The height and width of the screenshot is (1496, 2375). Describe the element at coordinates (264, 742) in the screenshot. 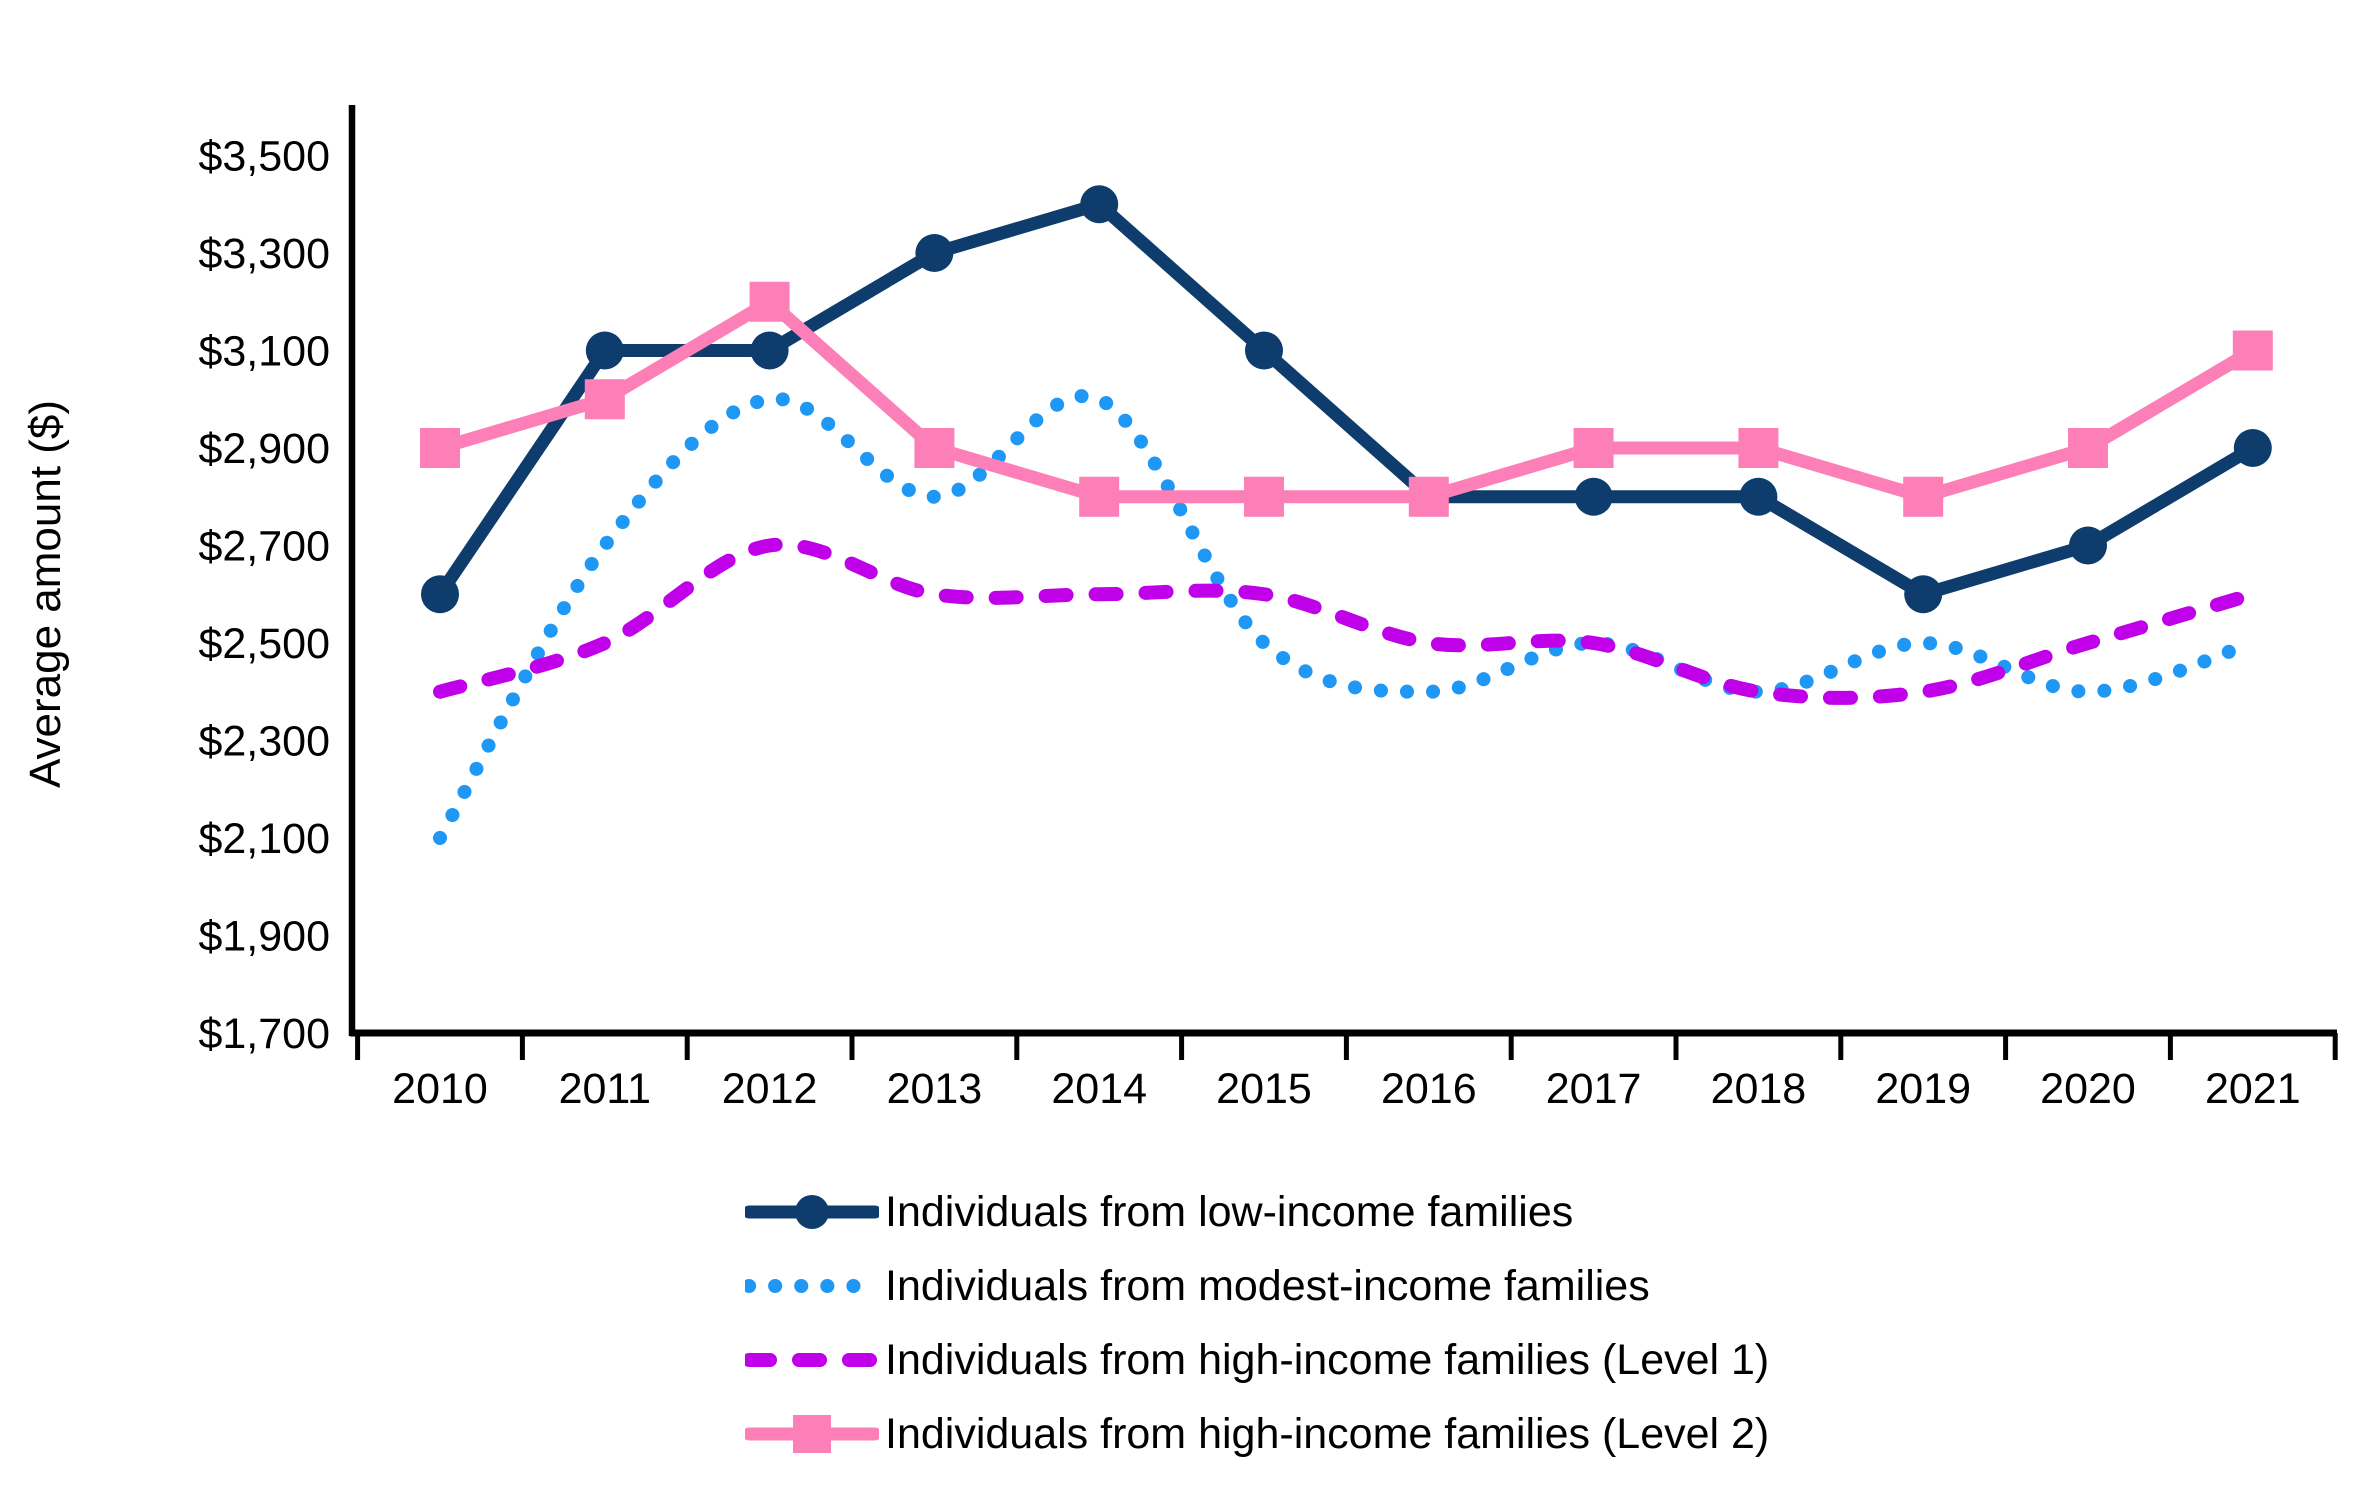

I see `y-tick-label: $2,300` at that location.